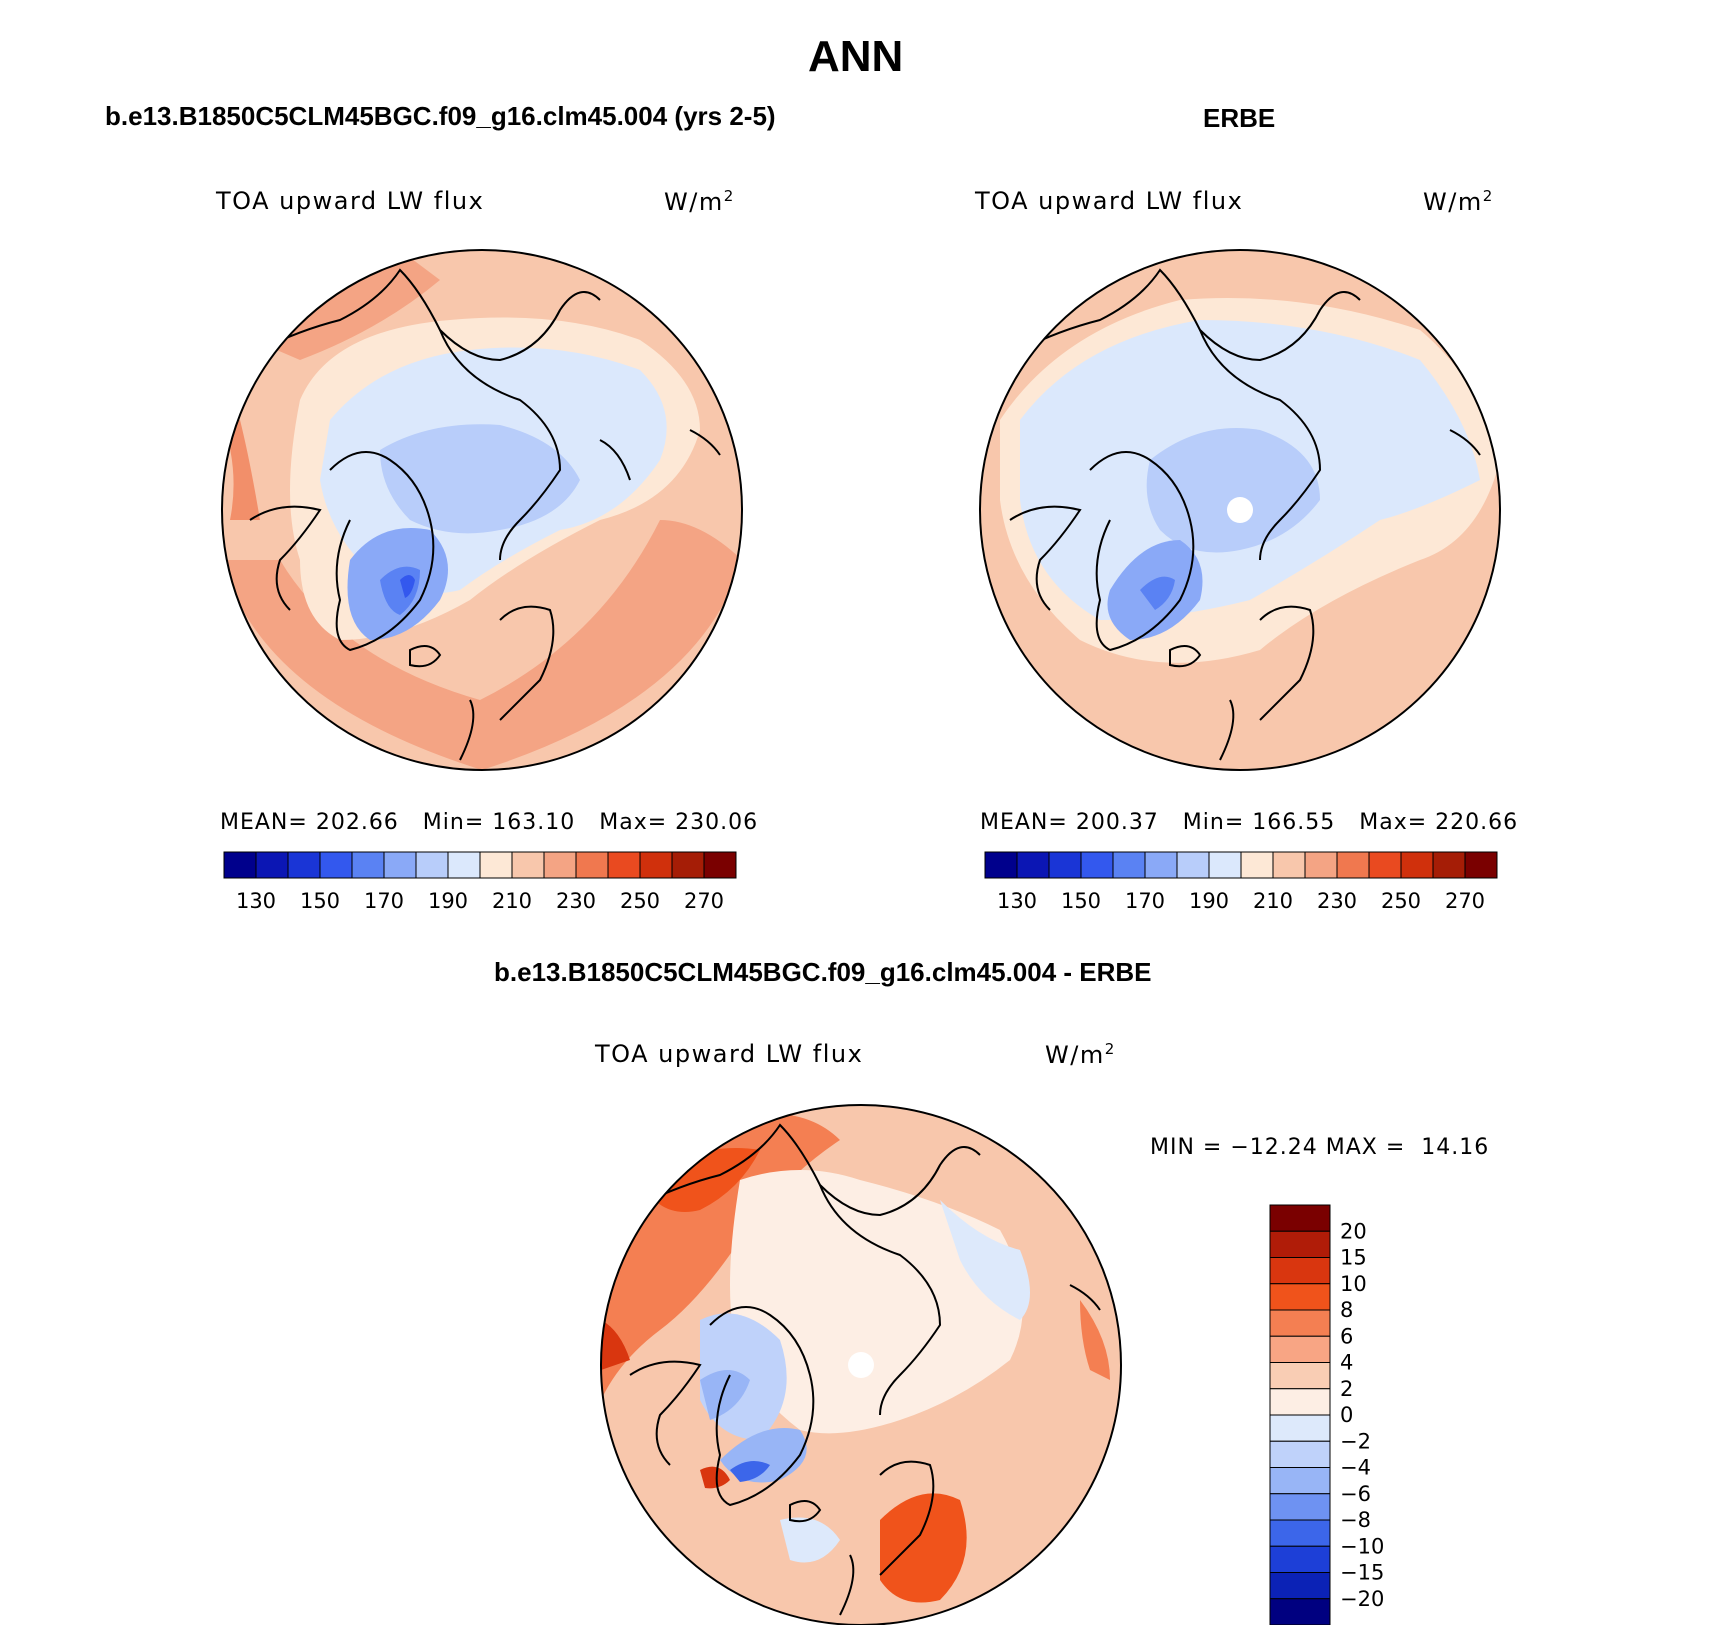 This screenshot has width=1710, height=1625. What do you see at coordinates (1353, 1231) in the screenshot?
I see `panel-3-colorbar-tick-label: 20` at bounding box center [1353, 1231].